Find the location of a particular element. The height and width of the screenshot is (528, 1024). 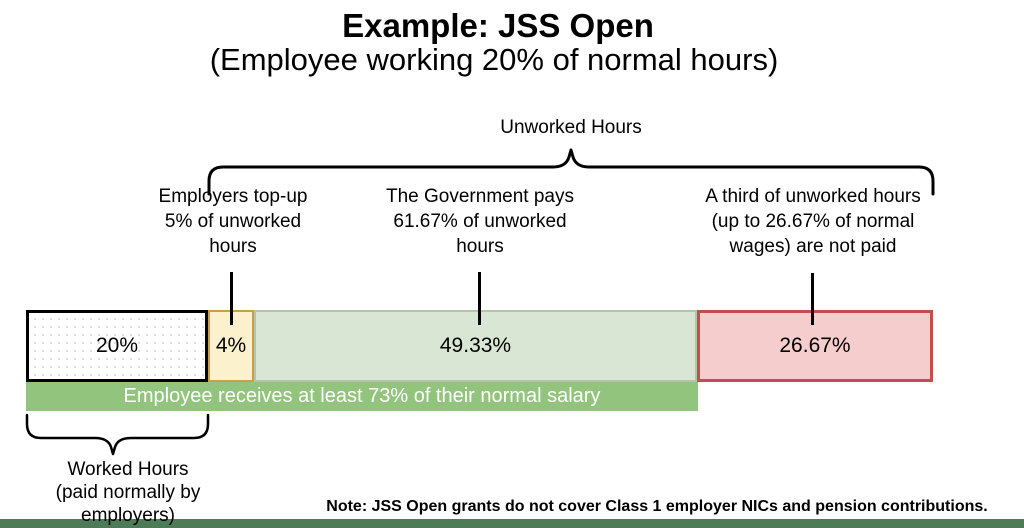

bar-segment-worked-hours: 20% is located at coordinates (117, 346).